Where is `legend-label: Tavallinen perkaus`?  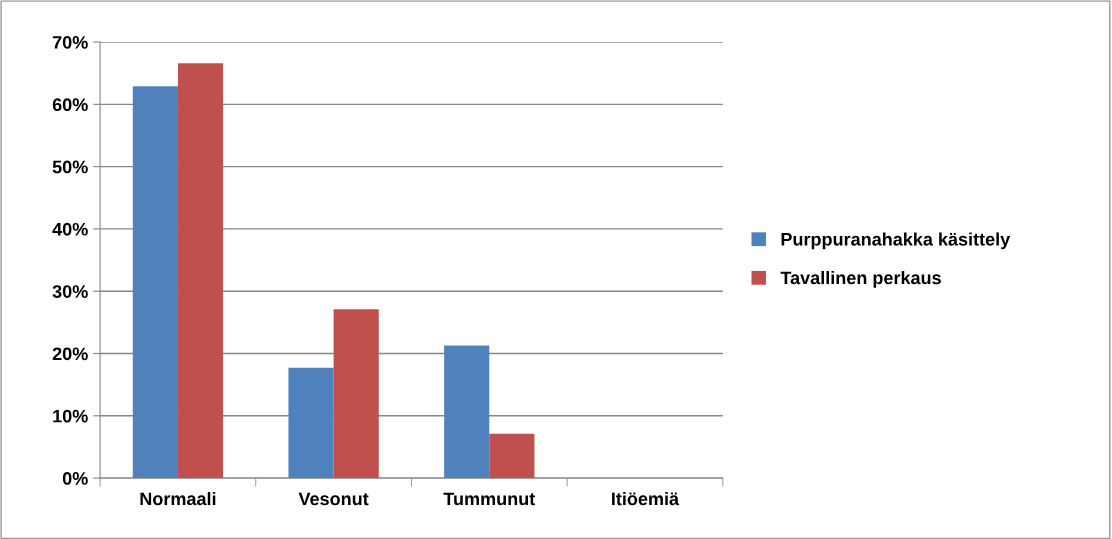 legend-label: Tavallinen perkaus is located at coordinates (860, 279).